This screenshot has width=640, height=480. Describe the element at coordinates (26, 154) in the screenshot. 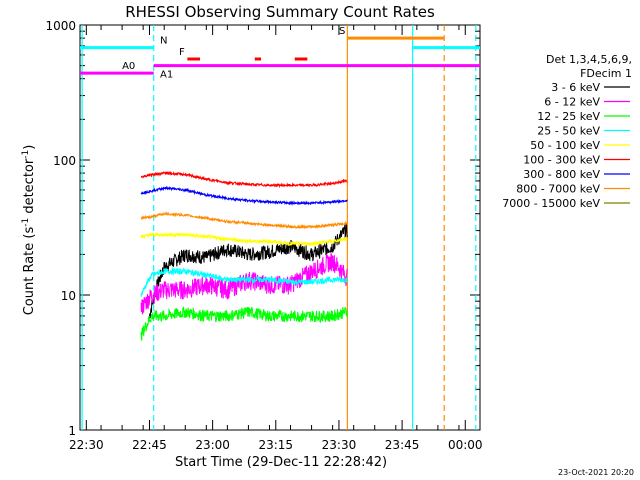

I see `y-axis-label-sup2: -1` at that location.